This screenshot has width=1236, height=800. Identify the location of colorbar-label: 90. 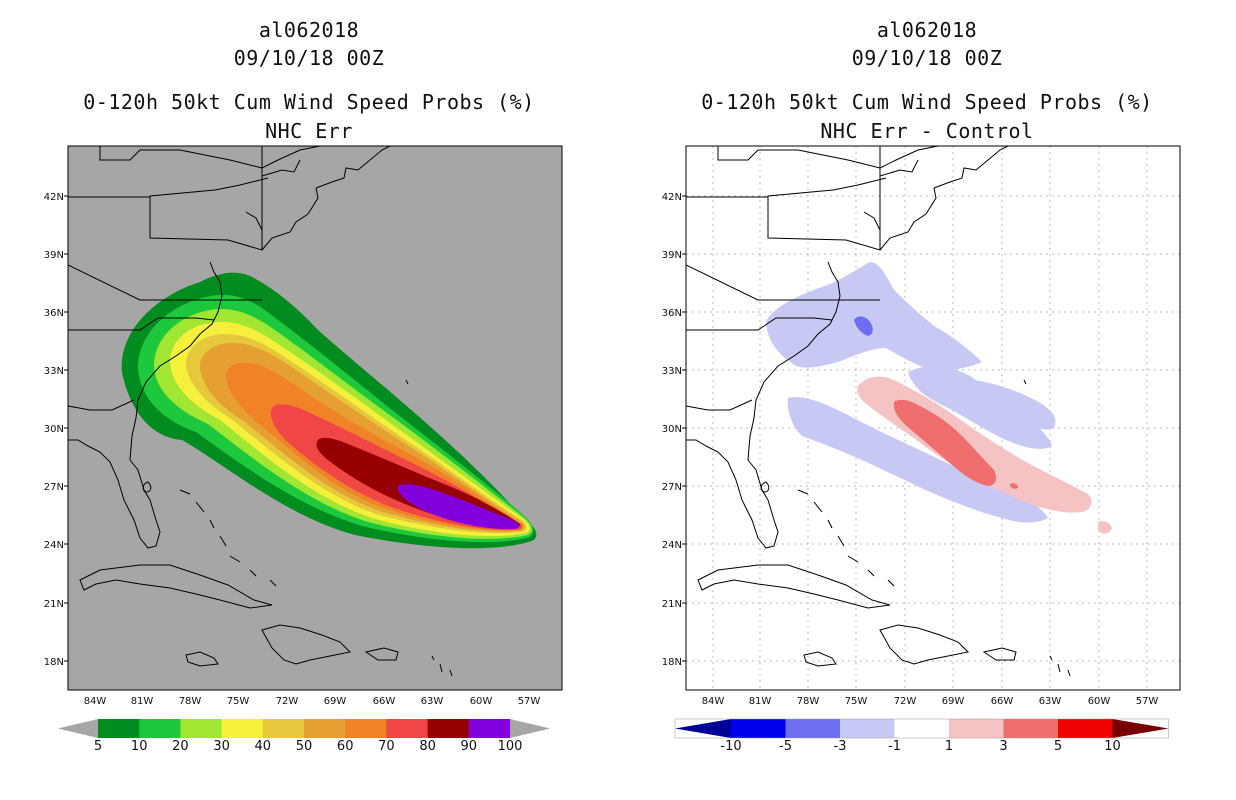
(469, 746).